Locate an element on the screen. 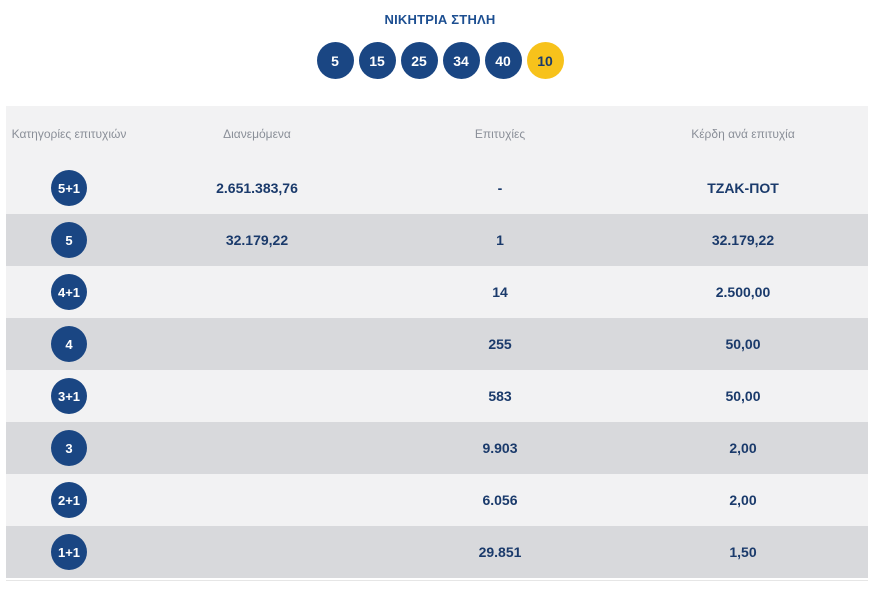 This screenshot has height=609, width=880. table-row: 4 255 50,00 is located at coordinates (437, 344).